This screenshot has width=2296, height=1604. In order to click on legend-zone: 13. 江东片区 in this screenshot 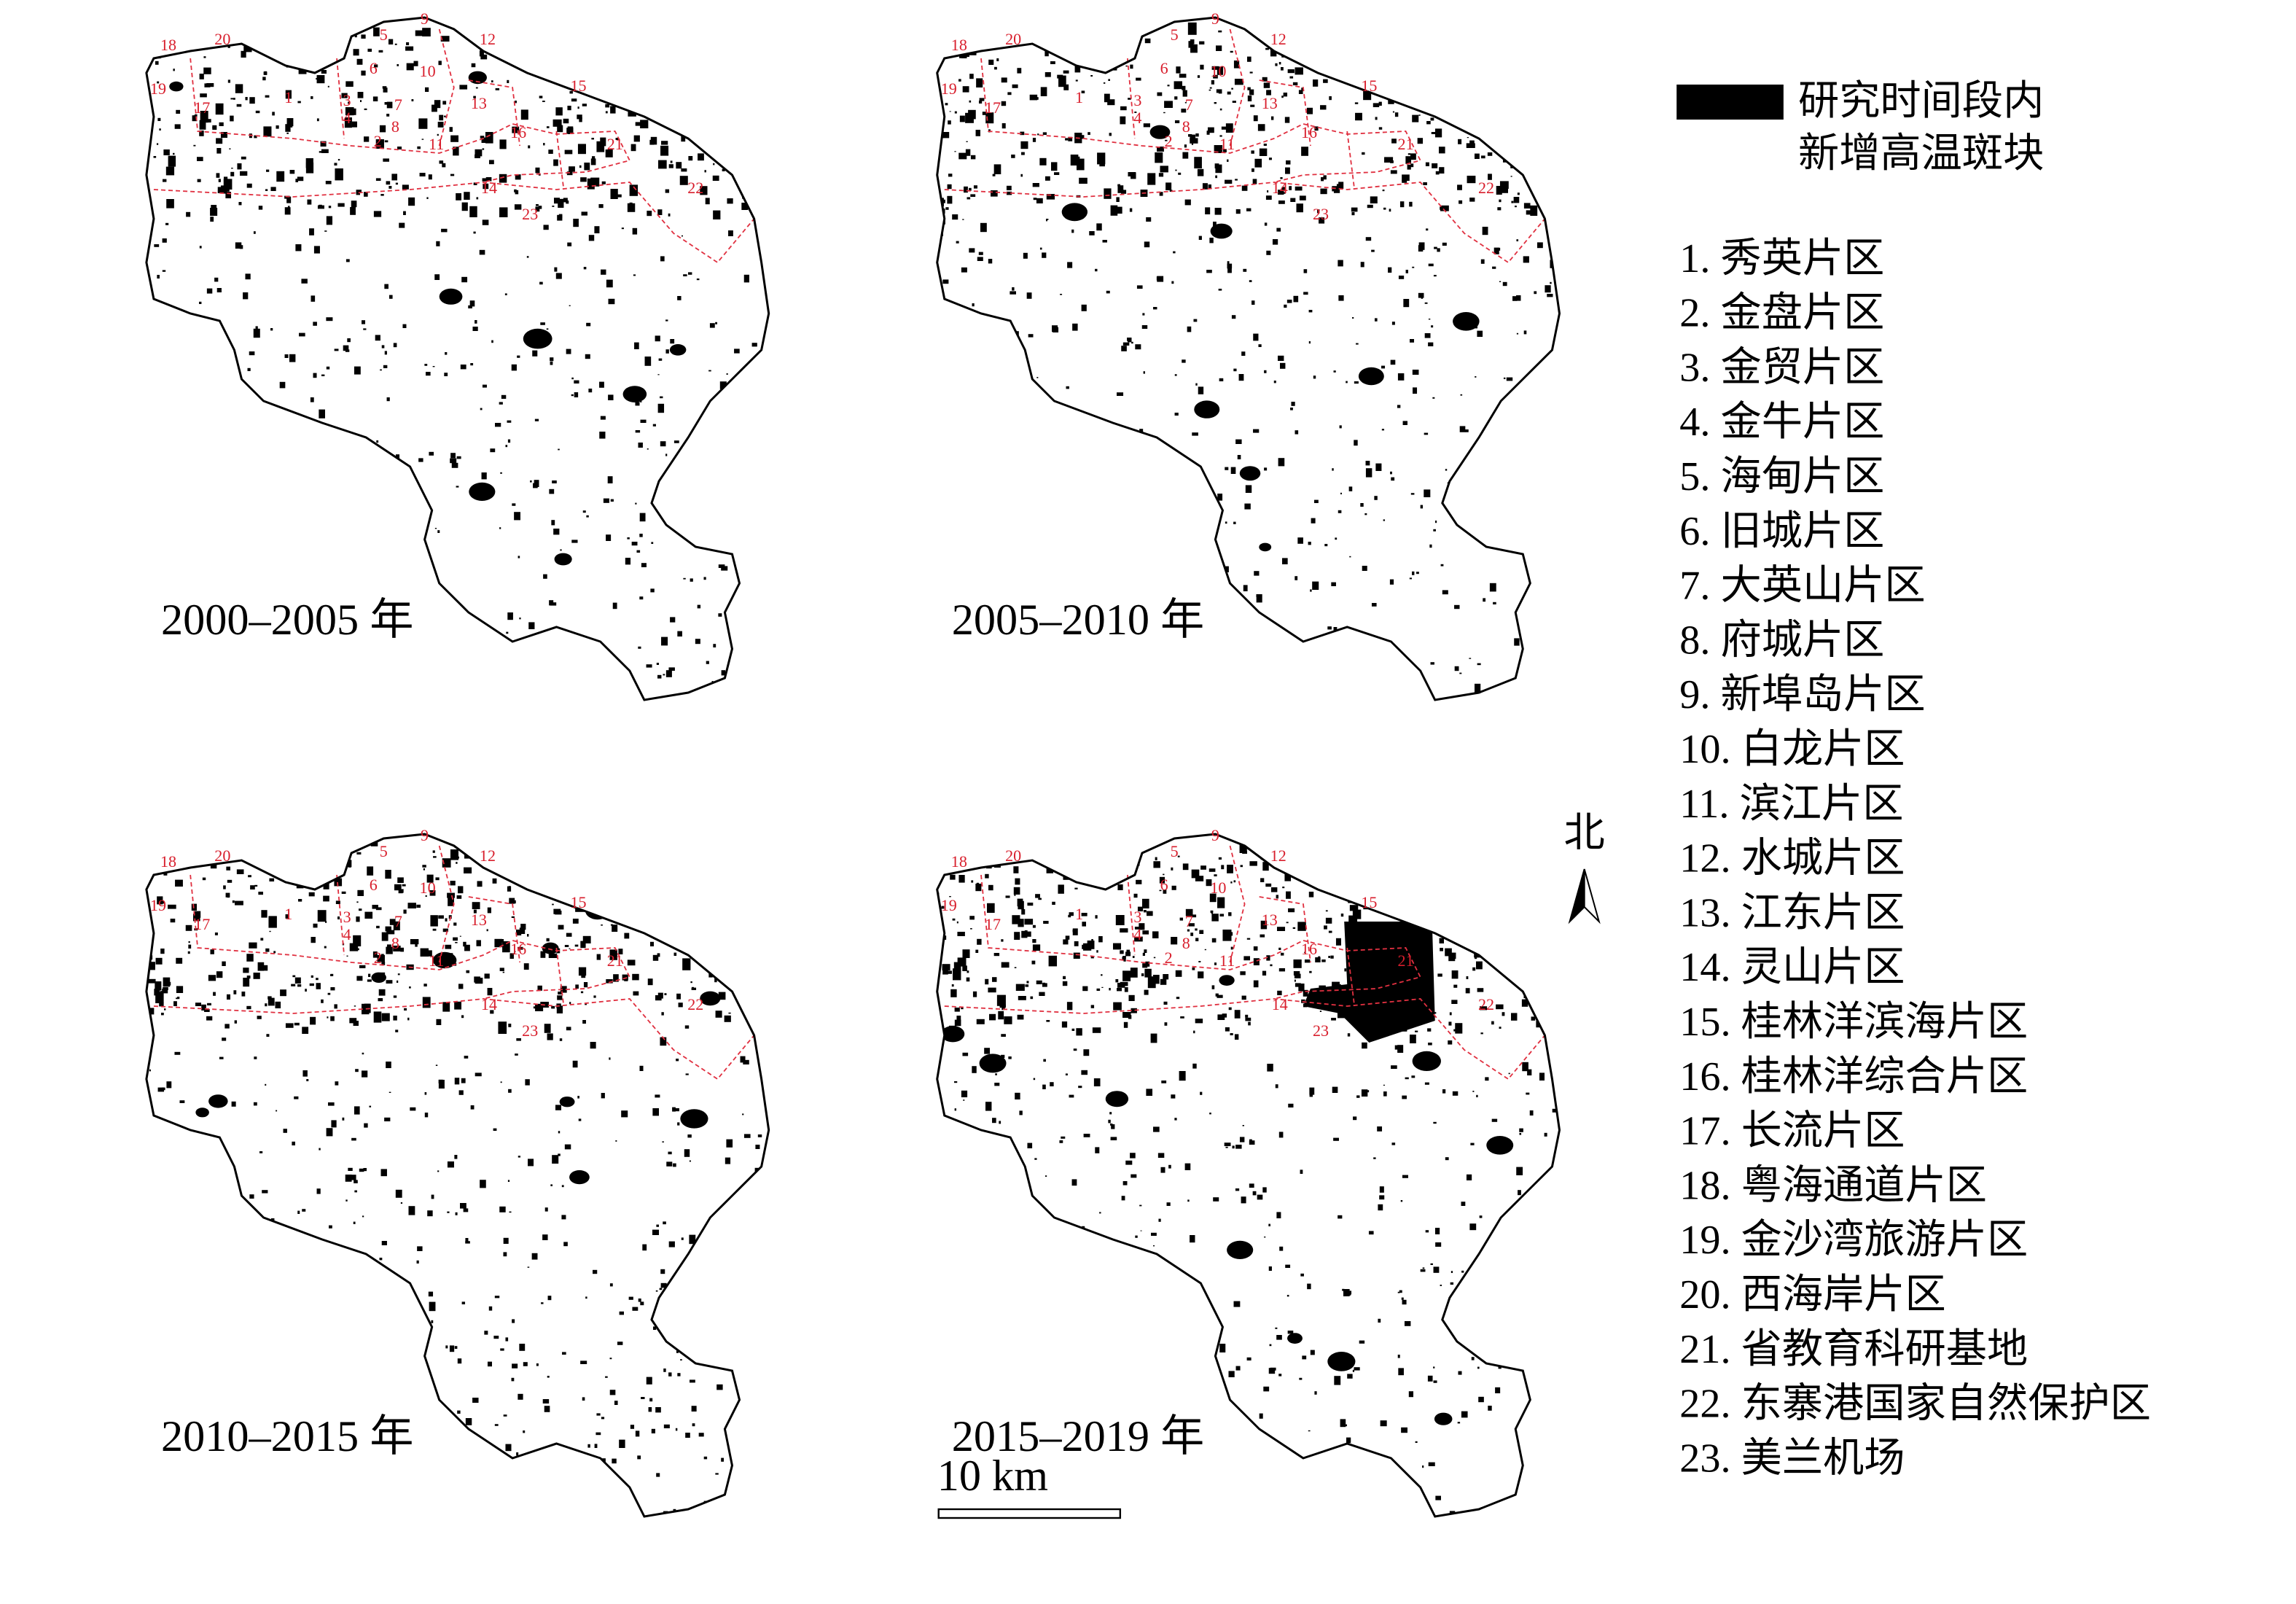, I will do `click(1792, 913)`.